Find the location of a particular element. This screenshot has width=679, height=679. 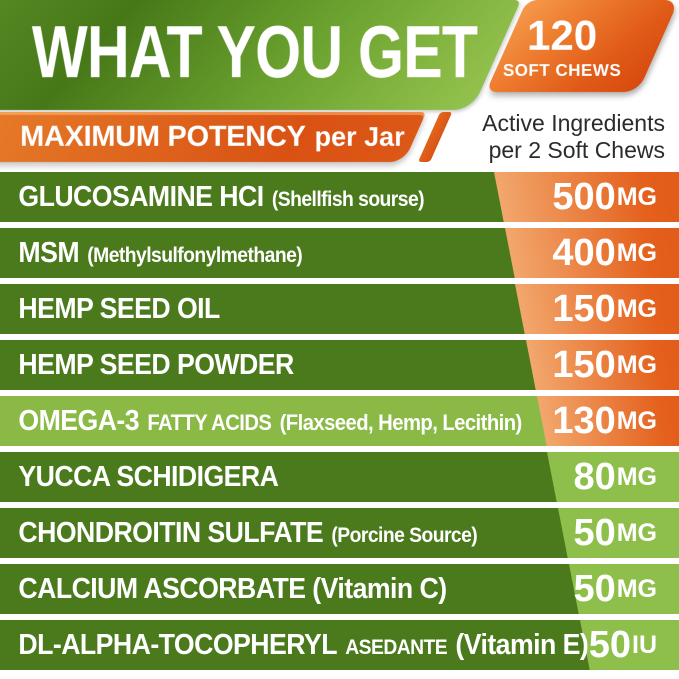

ingredient-name: HEMP SEED OIL is located at coordinates (110, 309).